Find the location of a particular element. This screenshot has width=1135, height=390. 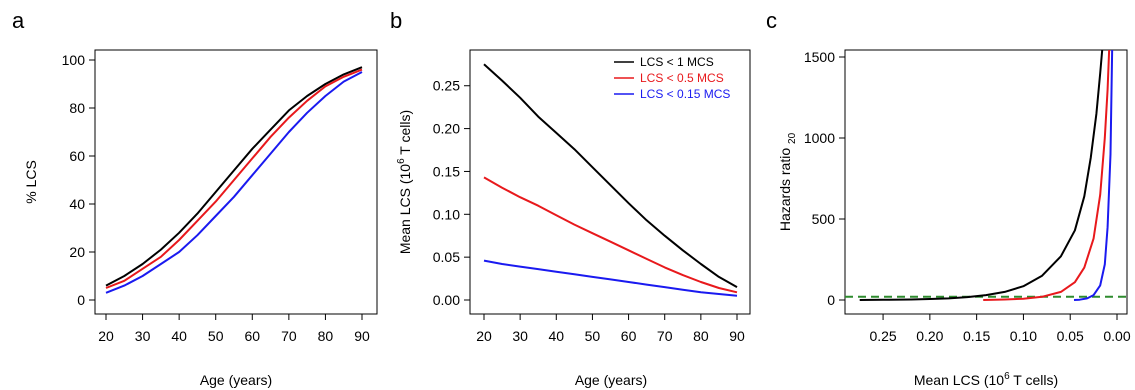

x-tick-label-b: 60 is located at coordinates (629, 336).